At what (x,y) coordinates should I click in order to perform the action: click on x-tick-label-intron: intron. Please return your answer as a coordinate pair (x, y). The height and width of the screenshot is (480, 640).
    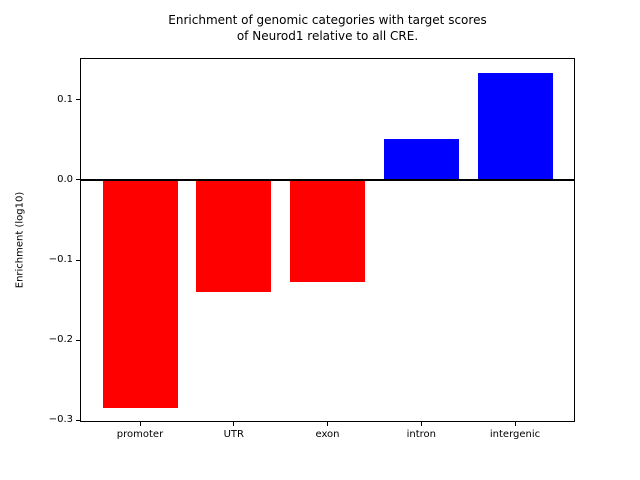
    Looking at the image, I should click on (421, 434).